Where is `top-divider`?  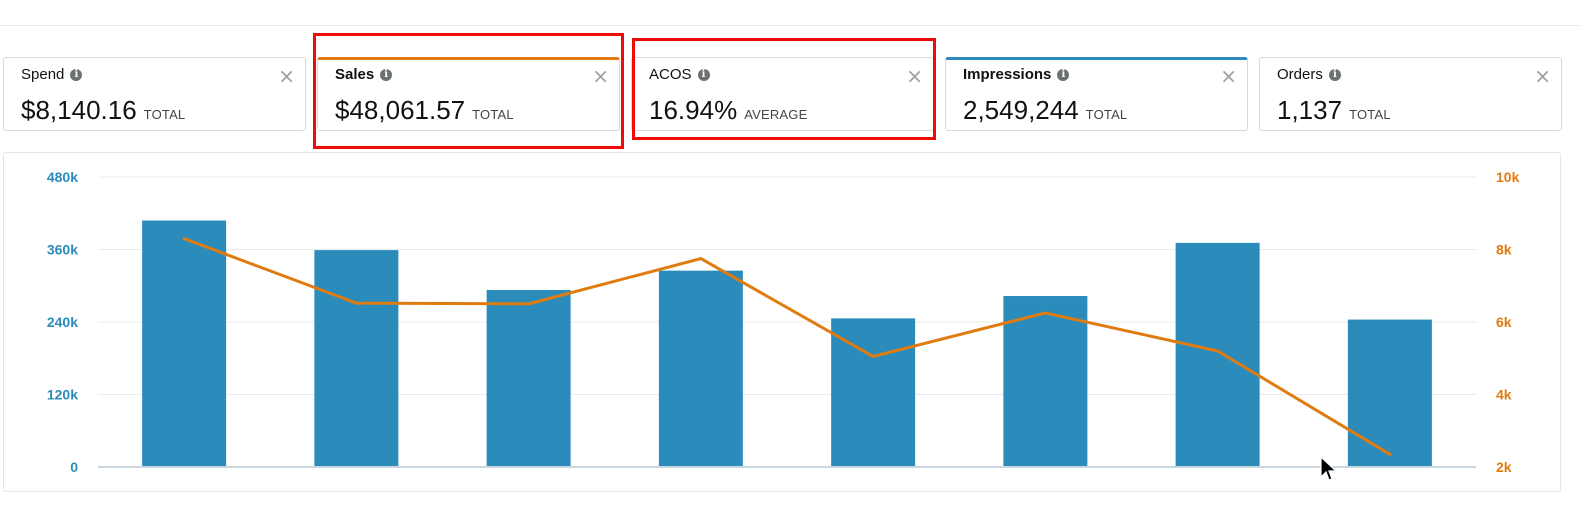 top-divider is located at coordinates (790, 25).